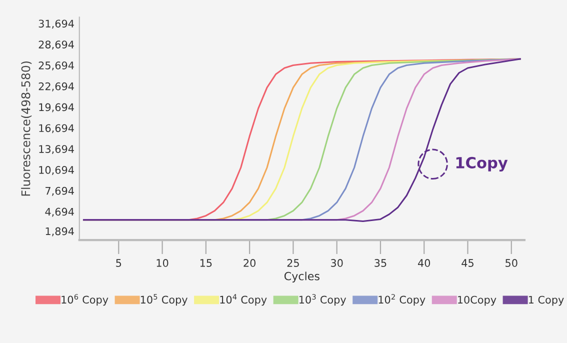  What do you see at coordinates (206, 263) in the screenshot?
I see `x-tick-label: 15` at bounding box center [206, 263].